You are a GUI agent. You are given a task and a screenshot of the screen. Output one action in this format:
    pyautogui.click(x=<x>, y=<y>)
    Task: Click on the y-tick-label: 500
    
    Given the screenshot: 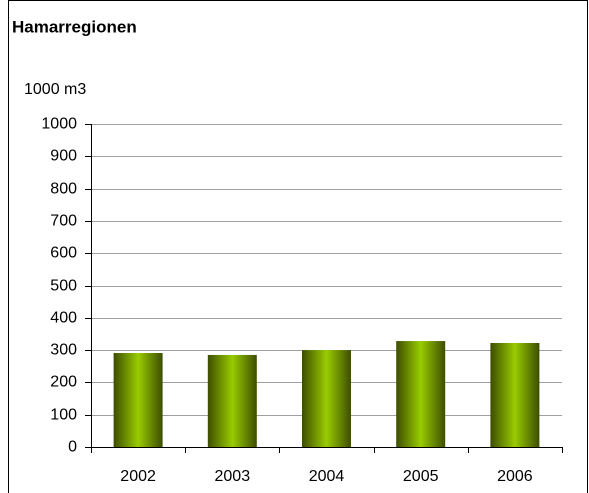 What is the action you would take?
    pyautogui.click(x=63, y=286)
    